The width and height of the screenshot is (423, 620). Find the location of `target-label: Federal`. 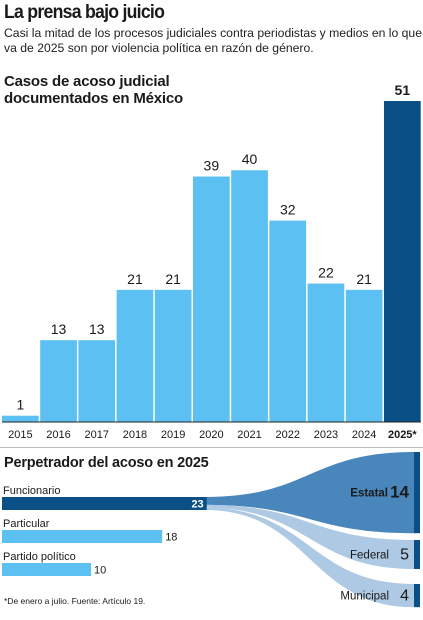

target-label: Federal is located at coordinates (369, 556).